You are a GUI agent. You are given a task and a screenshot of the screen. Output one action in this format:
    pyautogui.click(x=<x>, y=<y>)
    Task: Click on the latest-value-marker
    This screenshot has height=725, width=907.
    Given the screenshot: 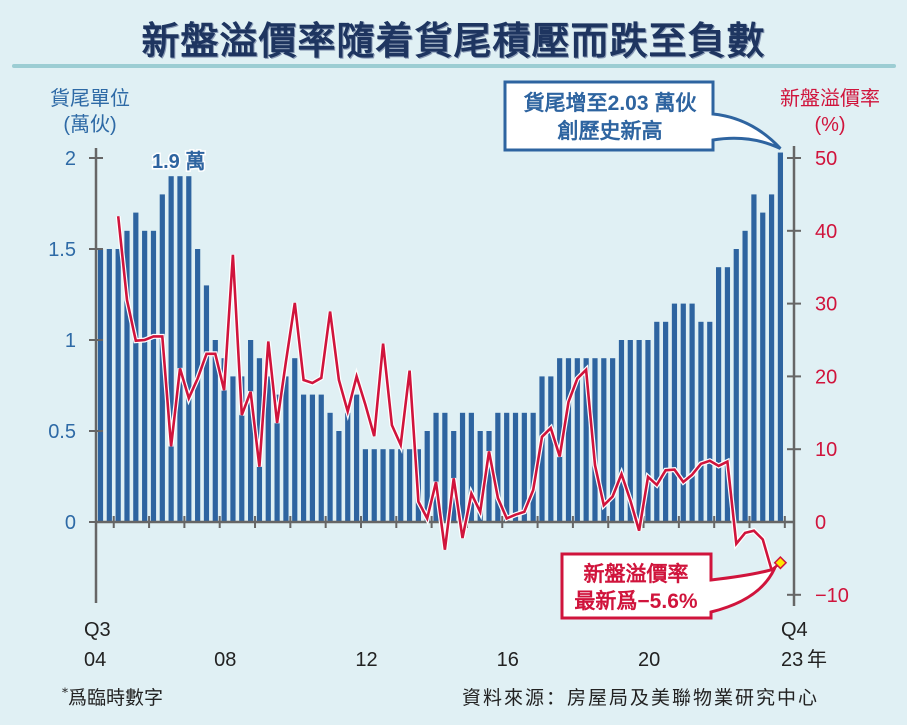 What is the action you would take?
    pyautogui.click(x=780, y=563)
    